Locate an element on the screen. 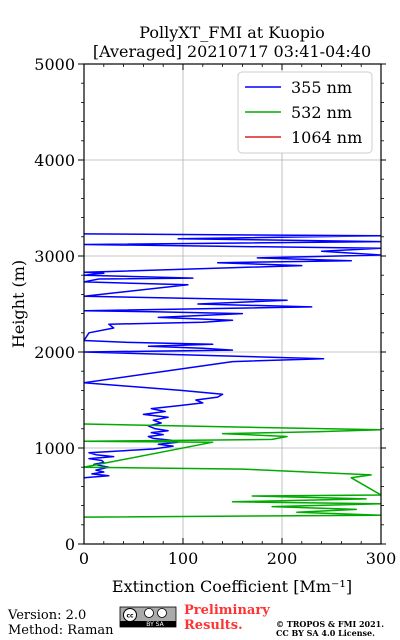 The width and height of the screenshot is (400, 640). x-tick-label: 200 is located at coordinates (282, 558).